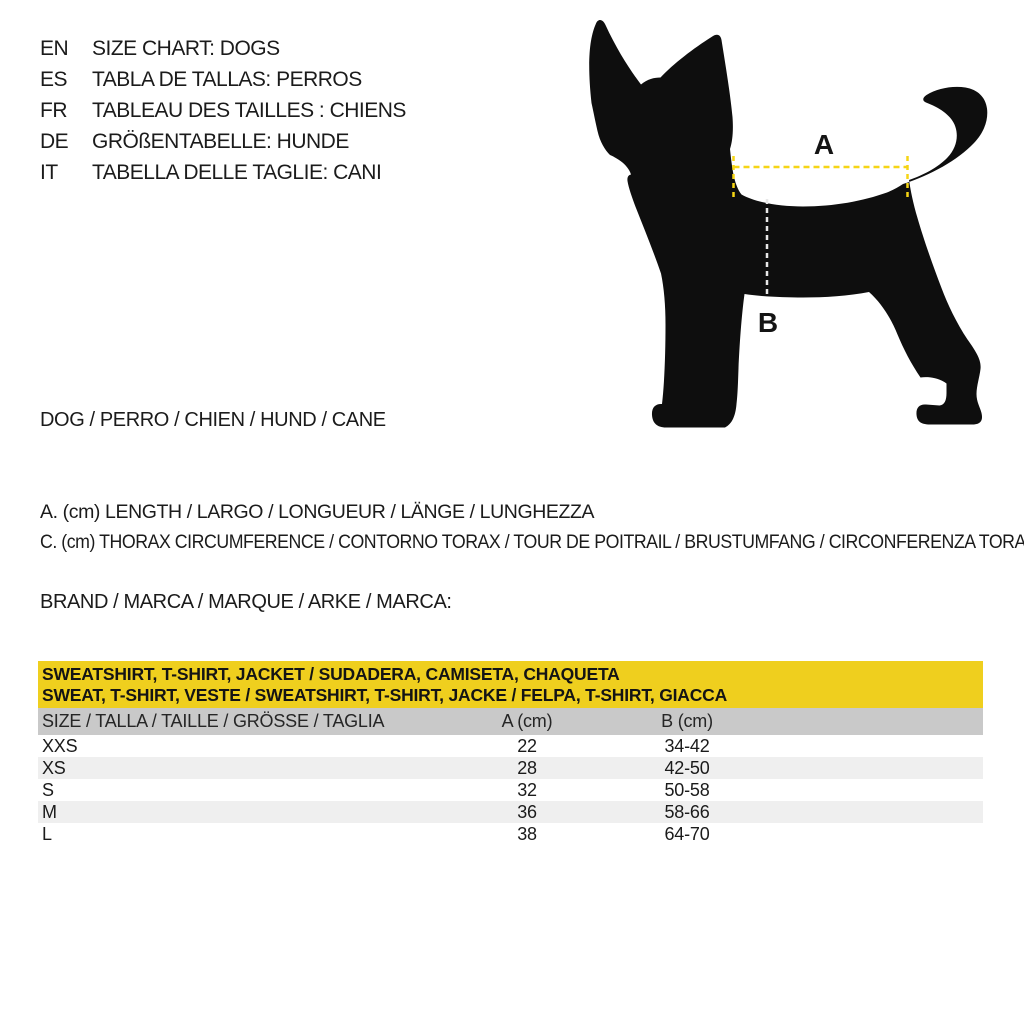  What do you see at coordinates (510, 768) in the screenshot?
I see `table-row: XS 28 42-50` at bounding box center [510, 768].